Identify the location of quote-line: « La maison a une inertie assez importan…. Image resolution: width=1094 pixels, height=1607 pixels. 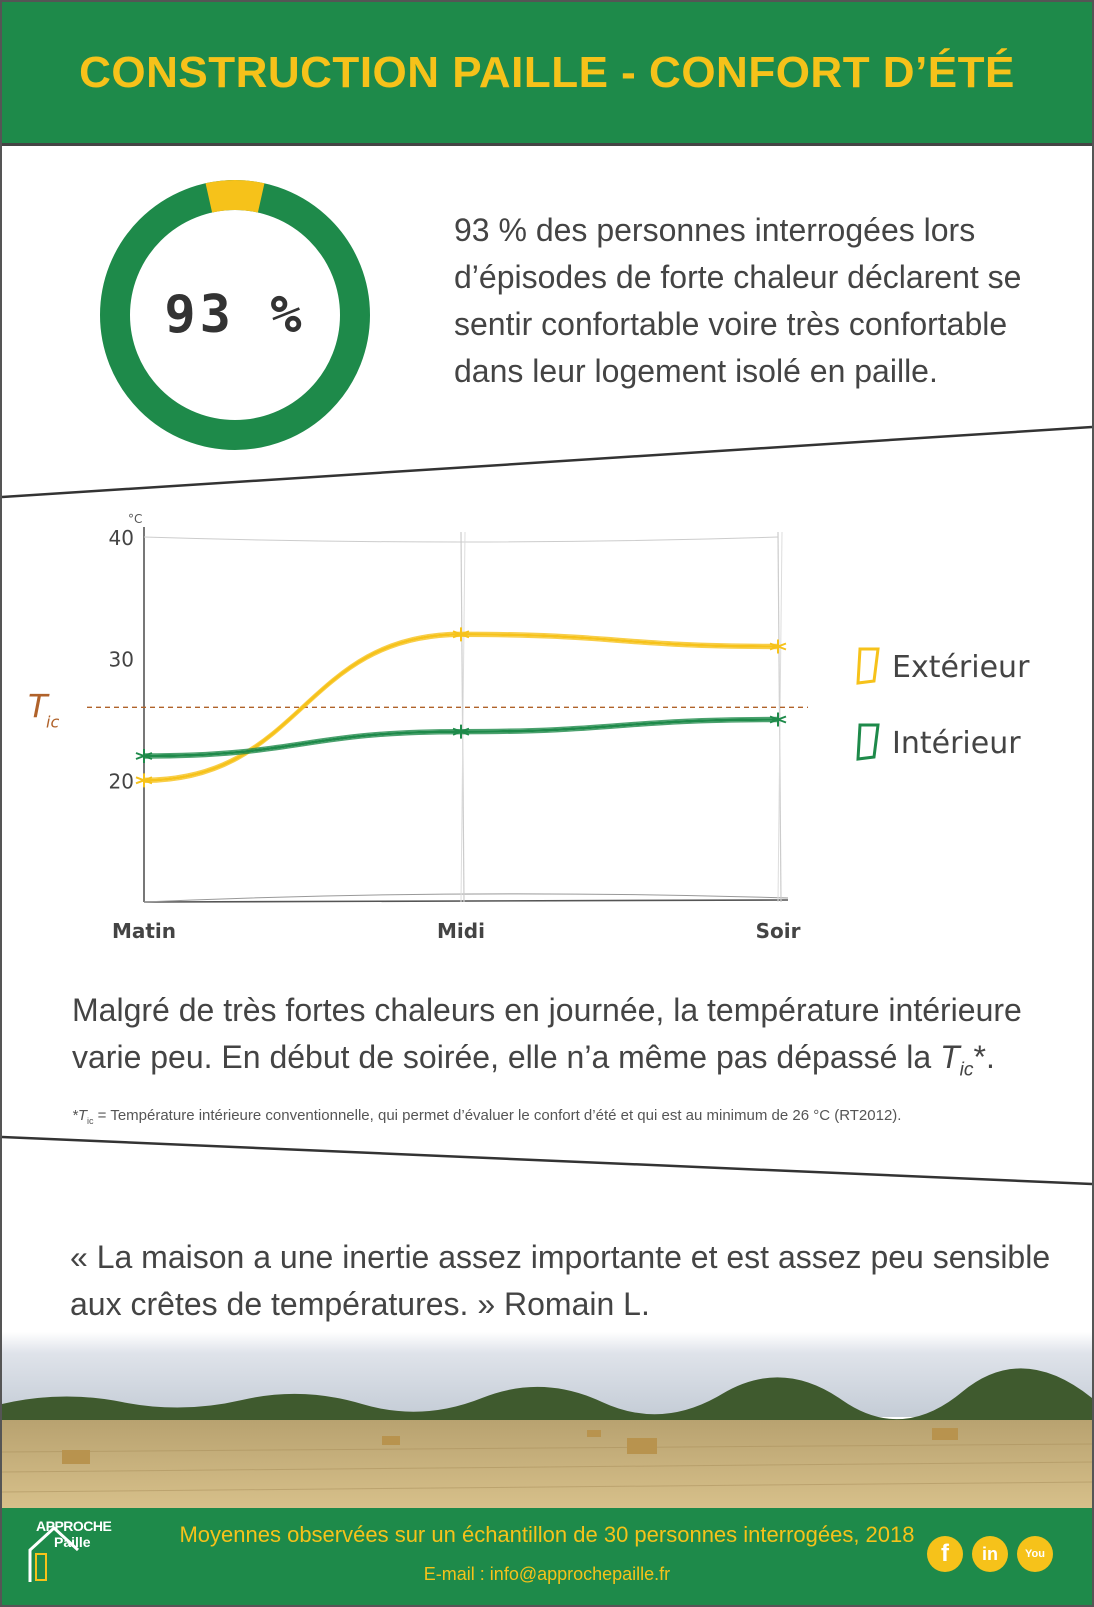
(560, 1257).